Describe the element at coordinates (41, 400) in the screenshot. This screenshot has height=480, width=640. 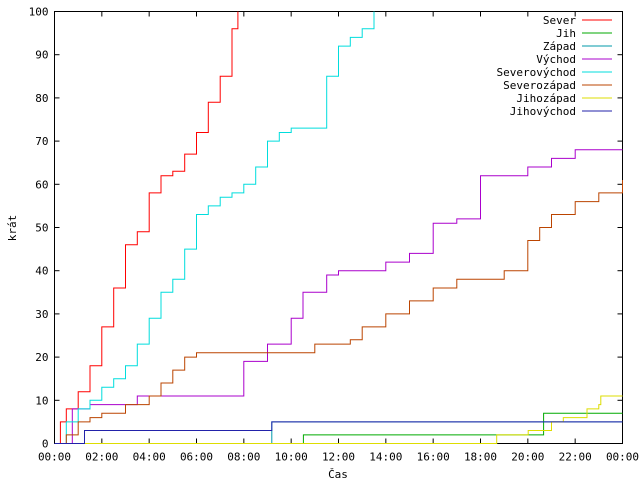
I see `y-tick-label: 10` at that location.